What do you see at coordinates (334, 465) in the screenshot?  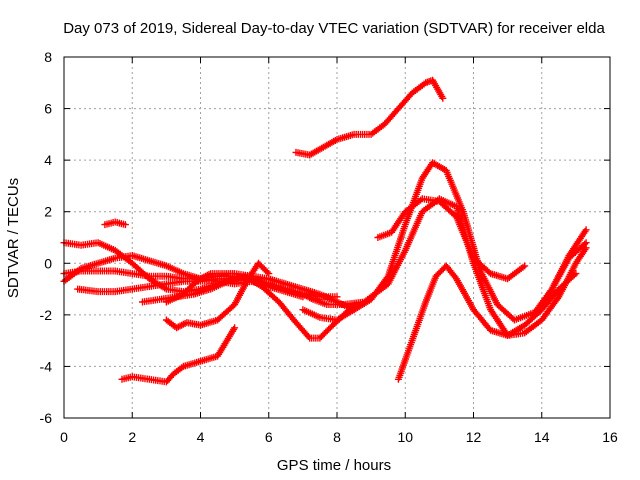 I see `x-axis-title: GPS time / hours` at bounding box center [334, 465].